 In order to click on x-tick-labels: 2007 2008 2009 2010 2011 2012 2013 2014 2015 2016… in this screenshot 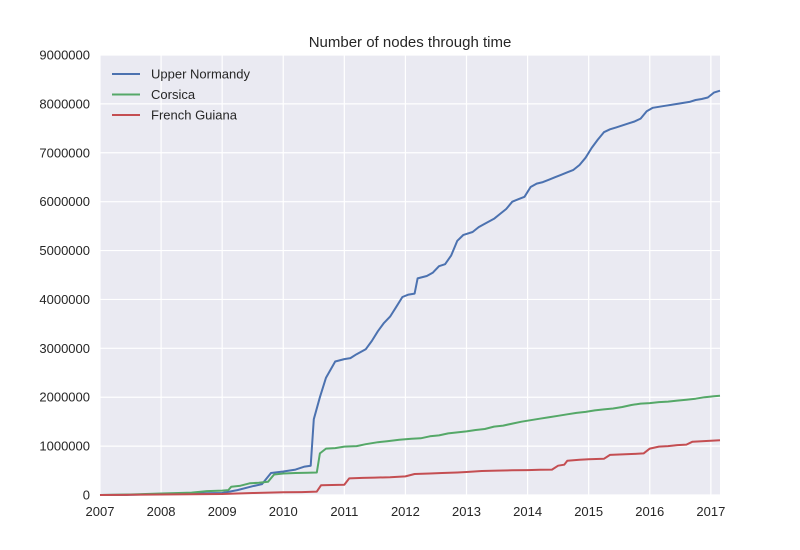, I will do `click(406, 511)`.